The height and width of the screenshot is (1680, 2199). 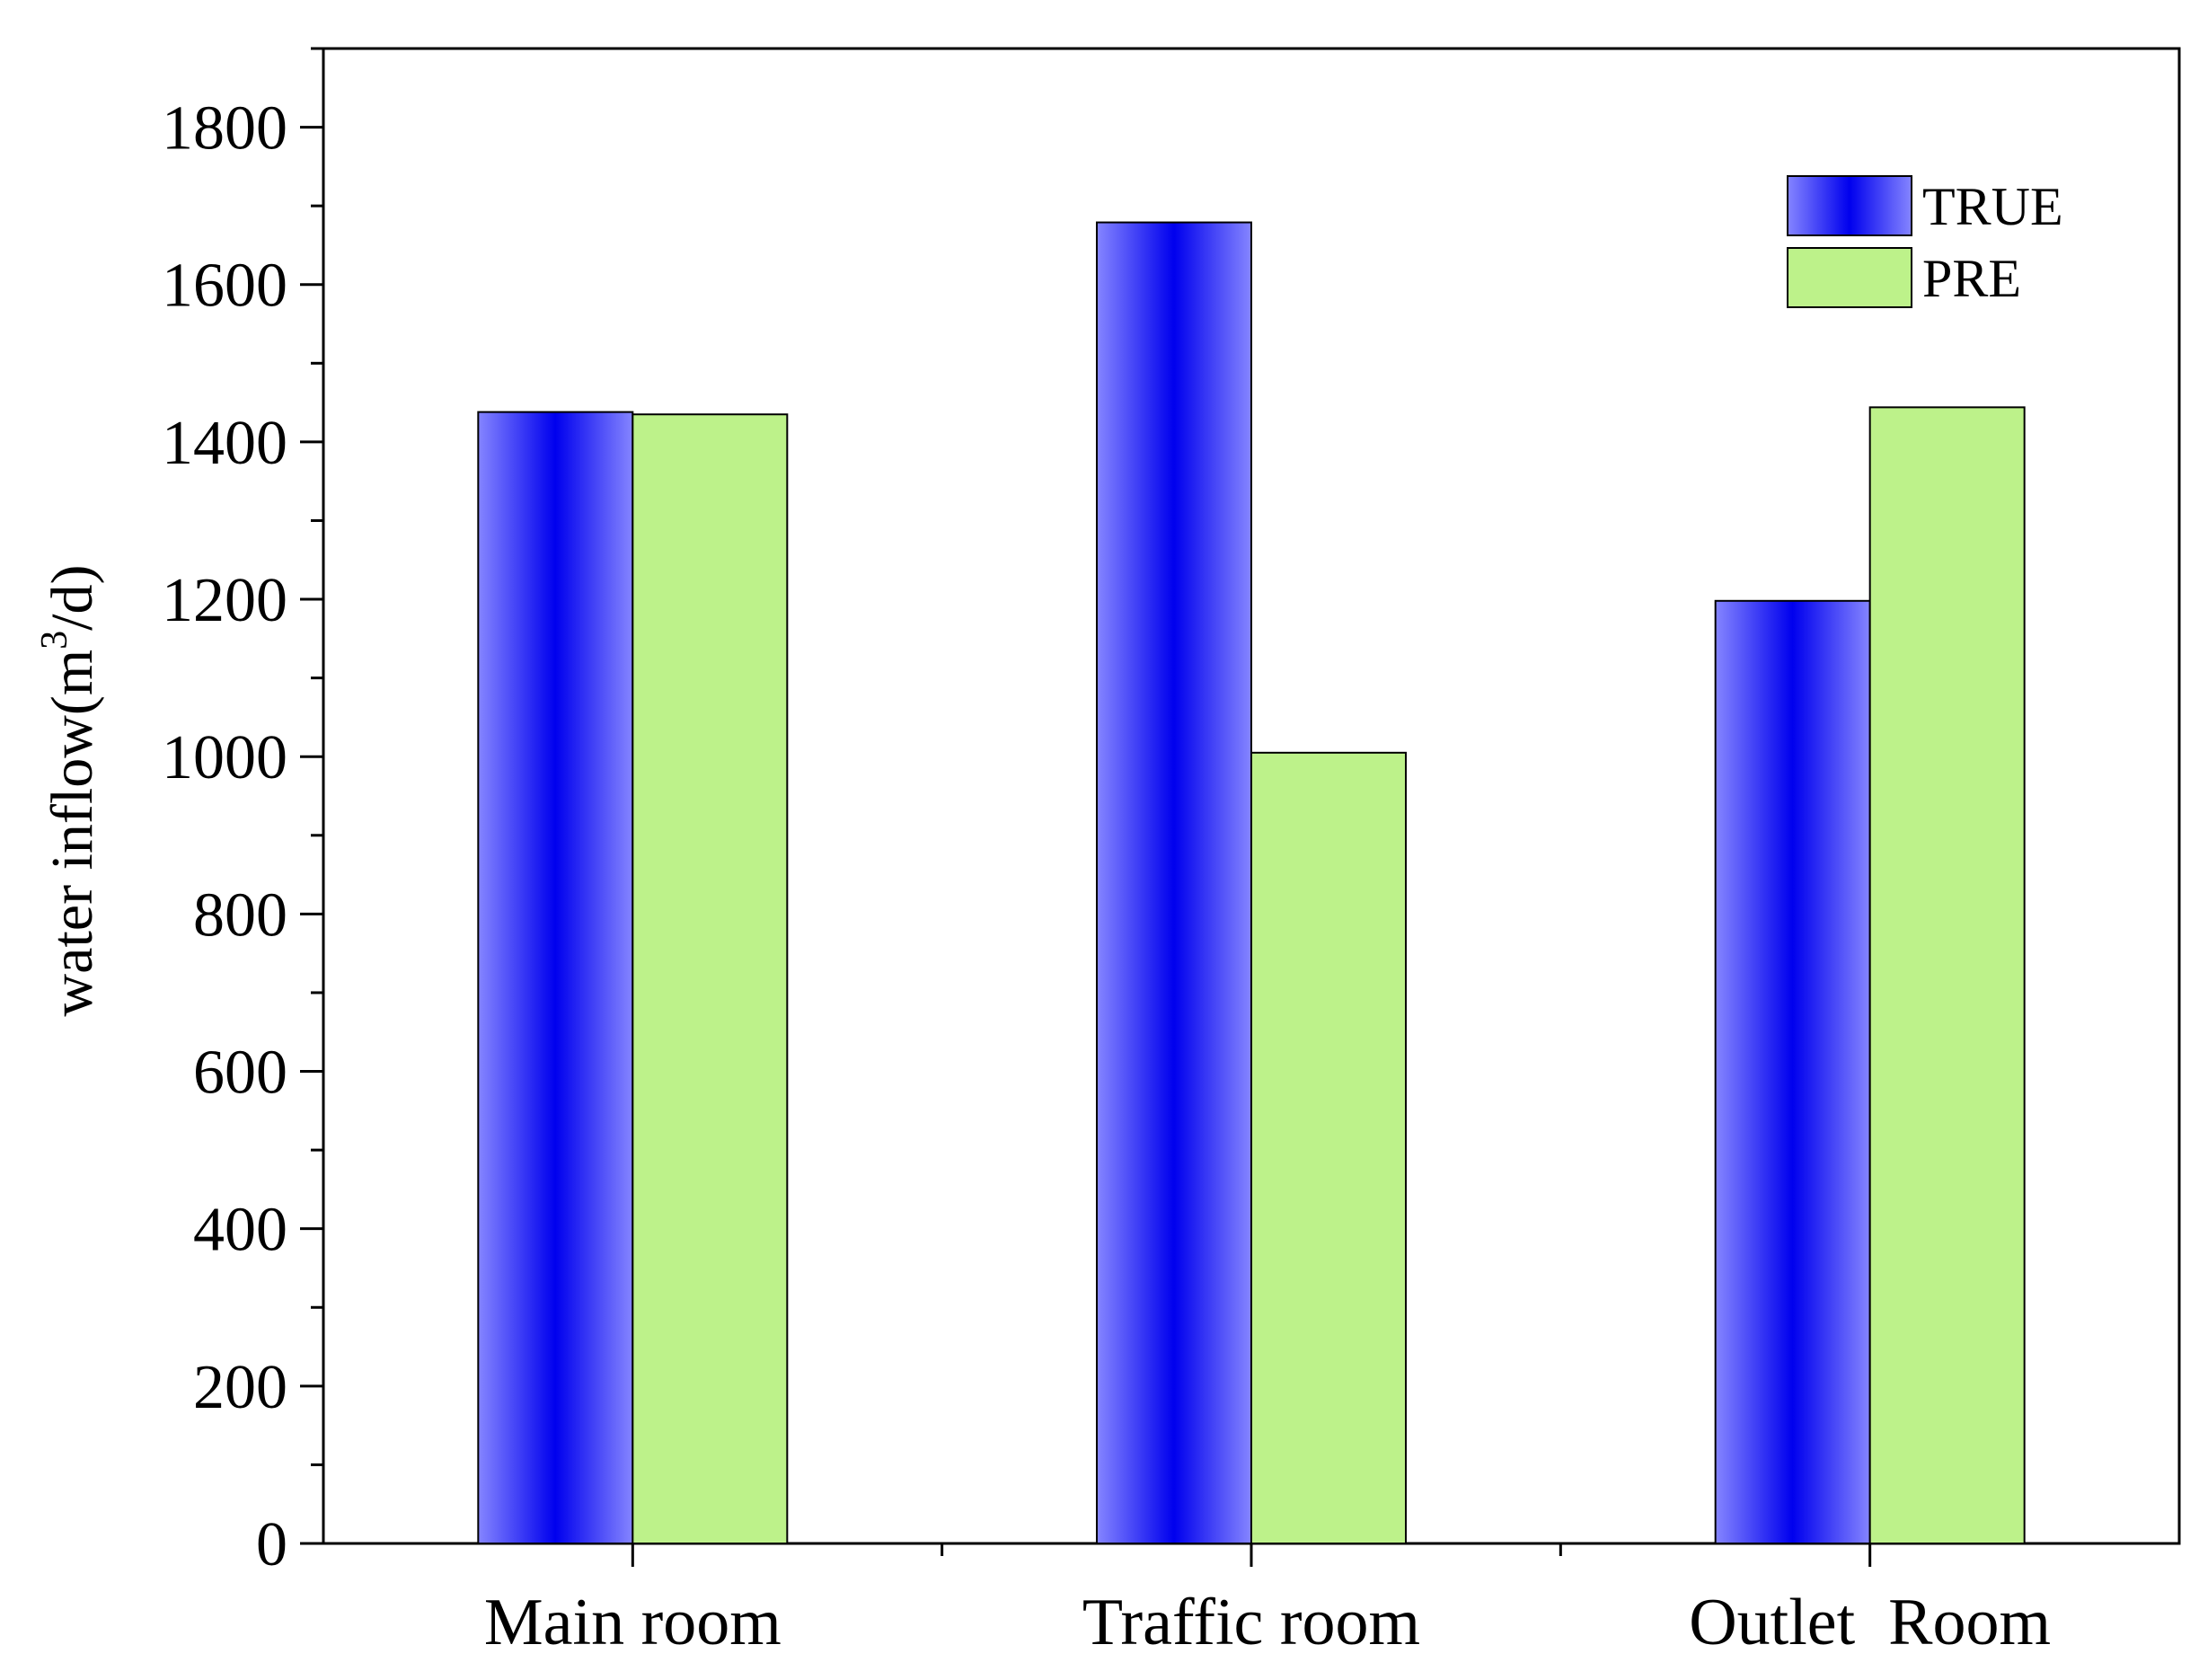 What do you see at coordinates (1971, 278) in the screenshot?
I see `legend-label-pre: PRE` at bounding box center [1971, 278].